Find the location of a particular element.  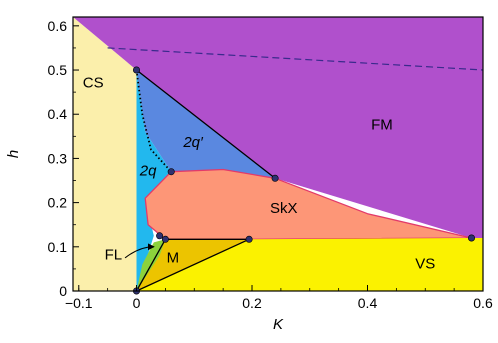

region-label-2q: 2q is located at coordinates (148, 171).